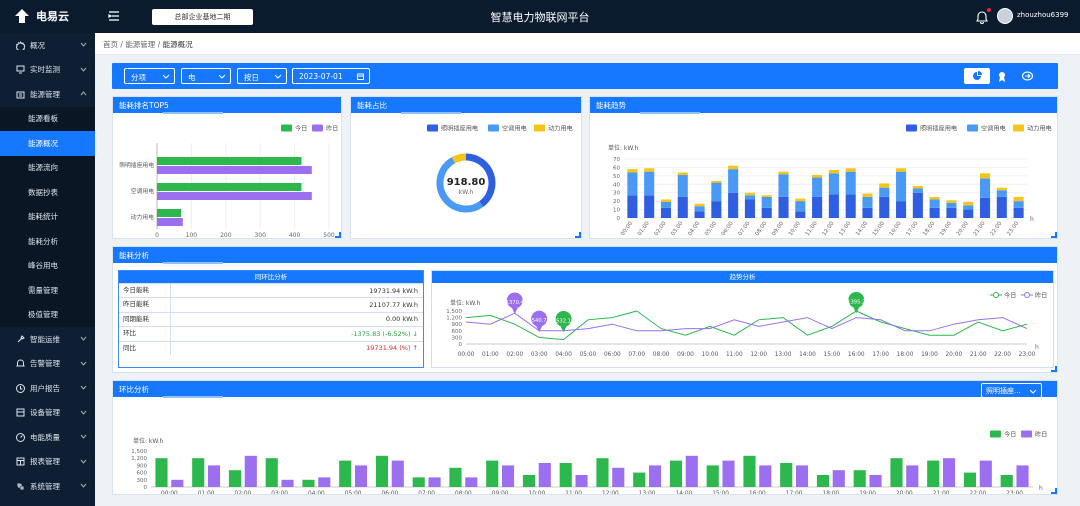 The height and width of the screenshot is (506, 1080). Describe the element at coordinates (140, 44) in the screenshot. I see `breadcrumb-parent: 能源管理` at that location.